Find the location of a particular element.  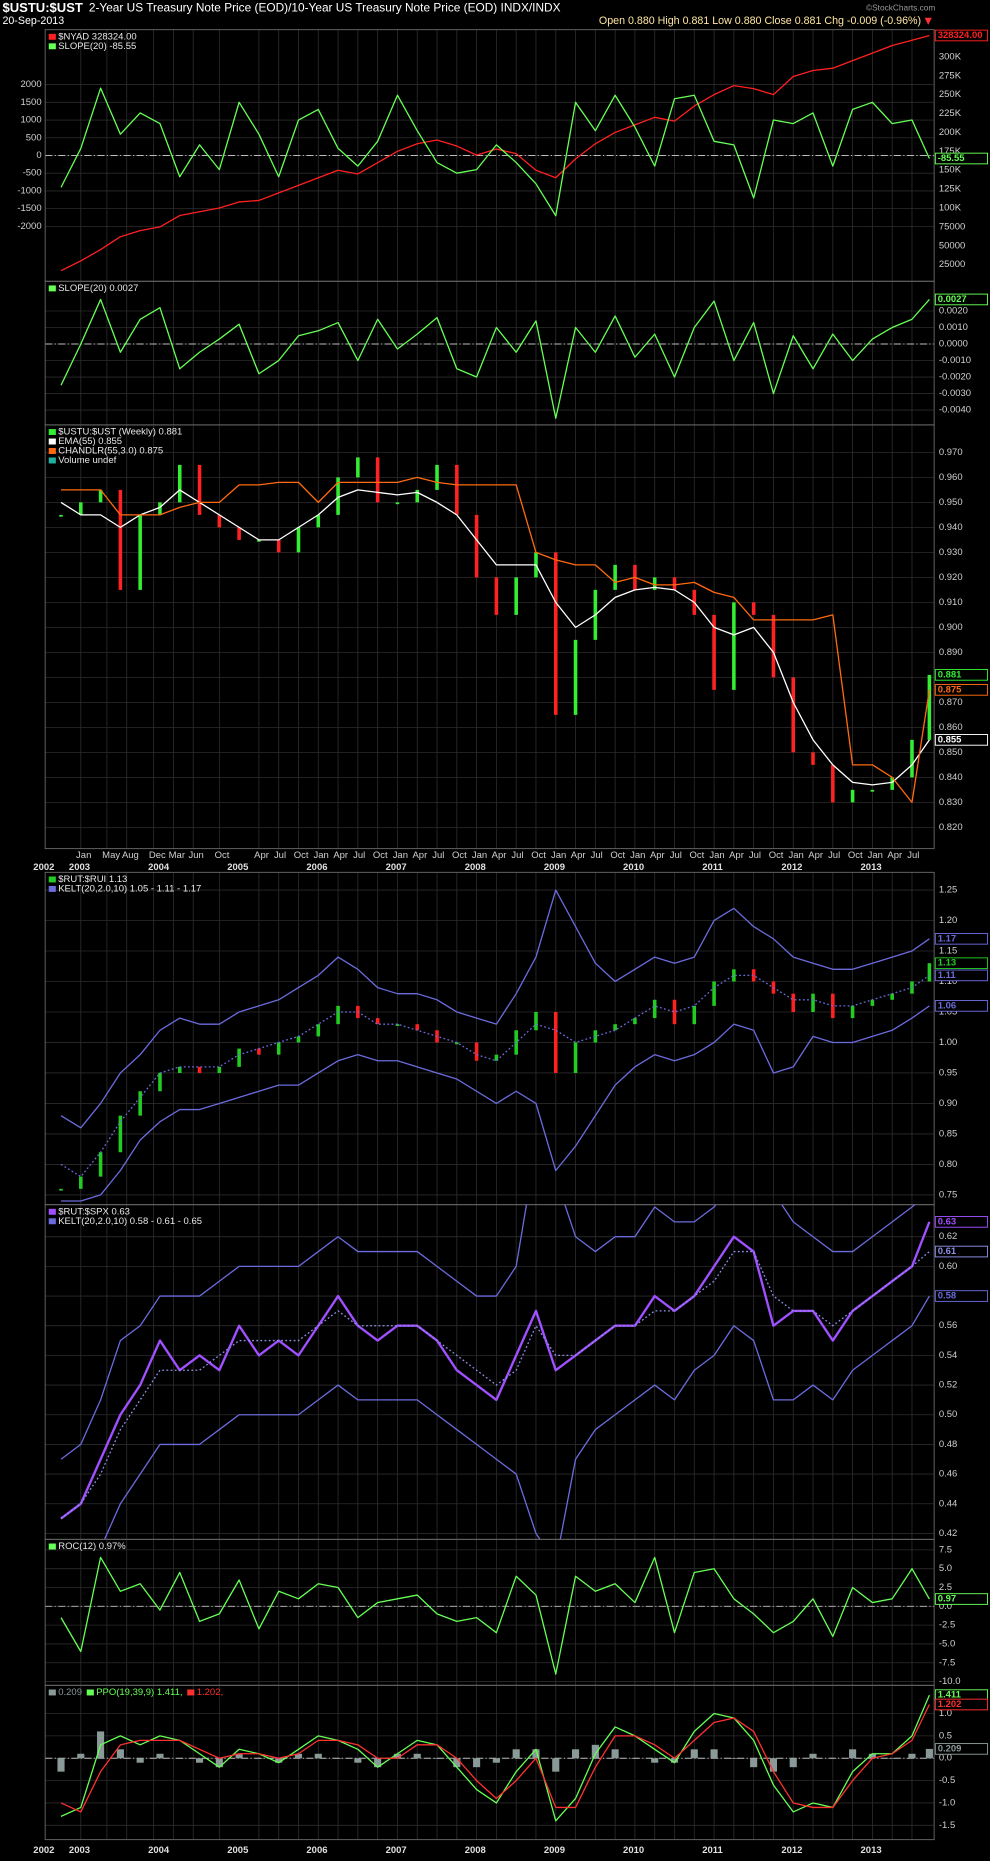

symbol: $USTU:$UST is located at coordinates (42, 7).